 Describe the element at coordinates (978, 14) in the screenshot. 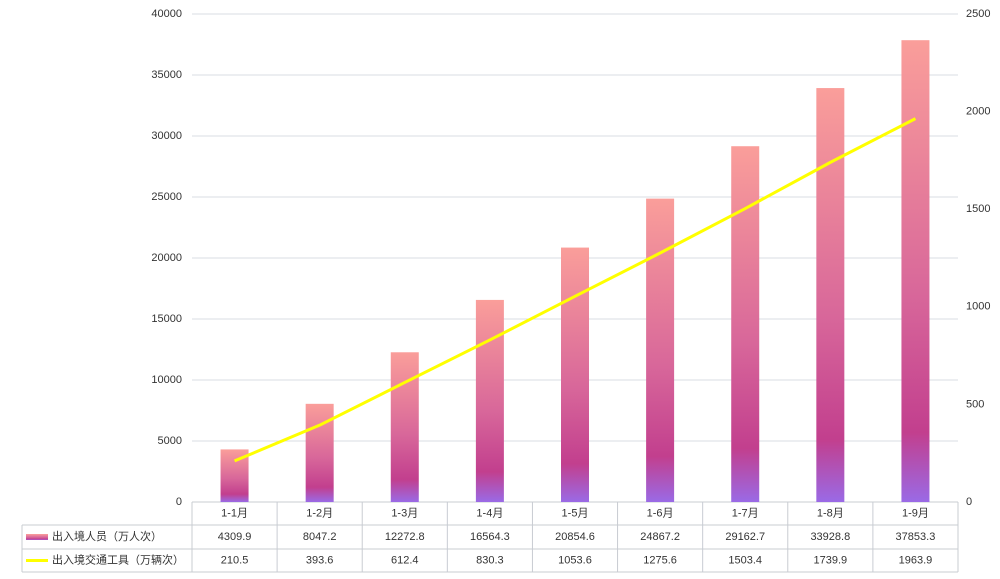

I see `y2-tick-label: 2500` at that location.